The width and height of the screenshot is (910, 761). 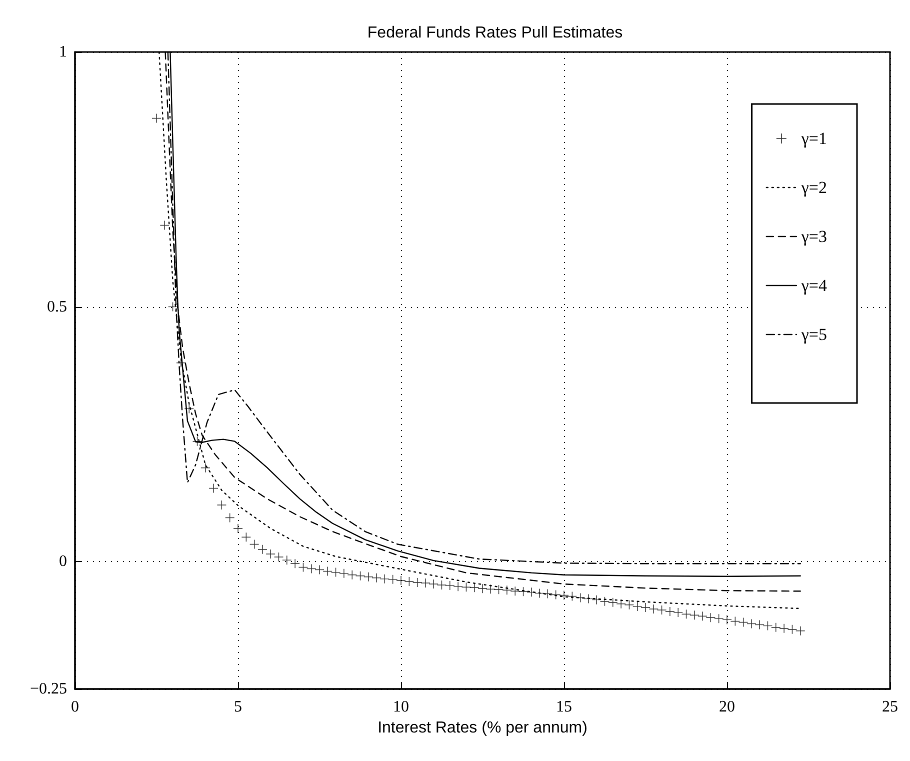 I want to click on x-tick-label: 10, so click(x=401, y=707).